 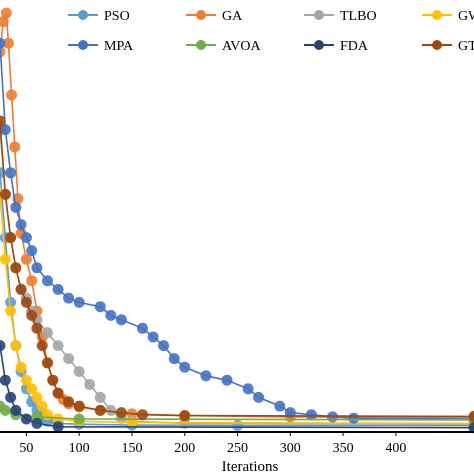 I want to click on legend-entry-avoa: AVOA, so click(x=224, y=46).